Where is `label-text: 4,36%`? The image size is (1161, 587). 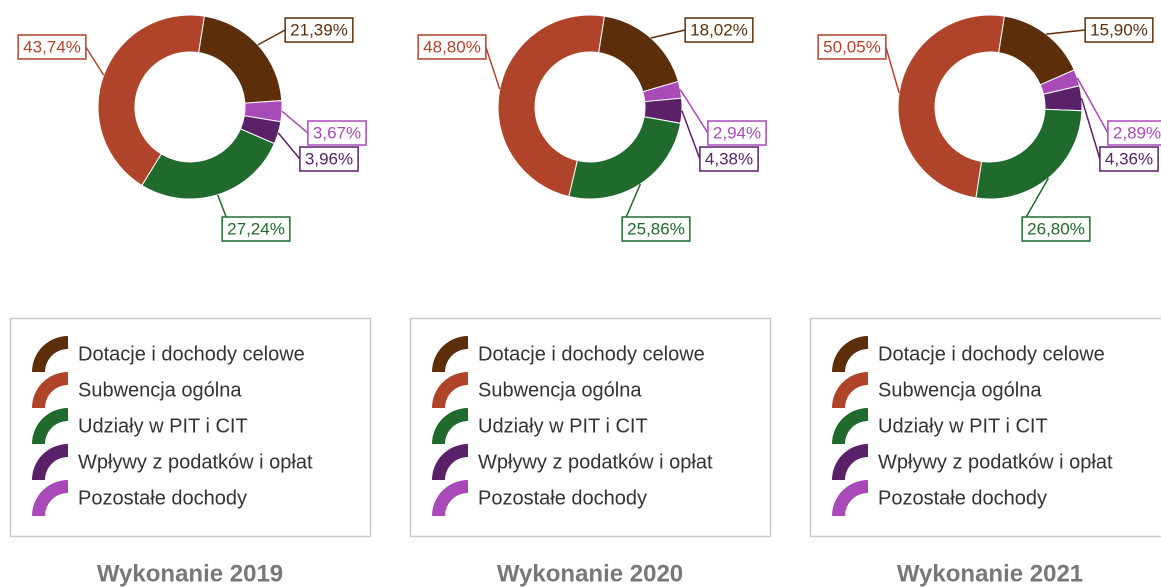 label-text: 4,36% is located at coordinates (1129, 158).